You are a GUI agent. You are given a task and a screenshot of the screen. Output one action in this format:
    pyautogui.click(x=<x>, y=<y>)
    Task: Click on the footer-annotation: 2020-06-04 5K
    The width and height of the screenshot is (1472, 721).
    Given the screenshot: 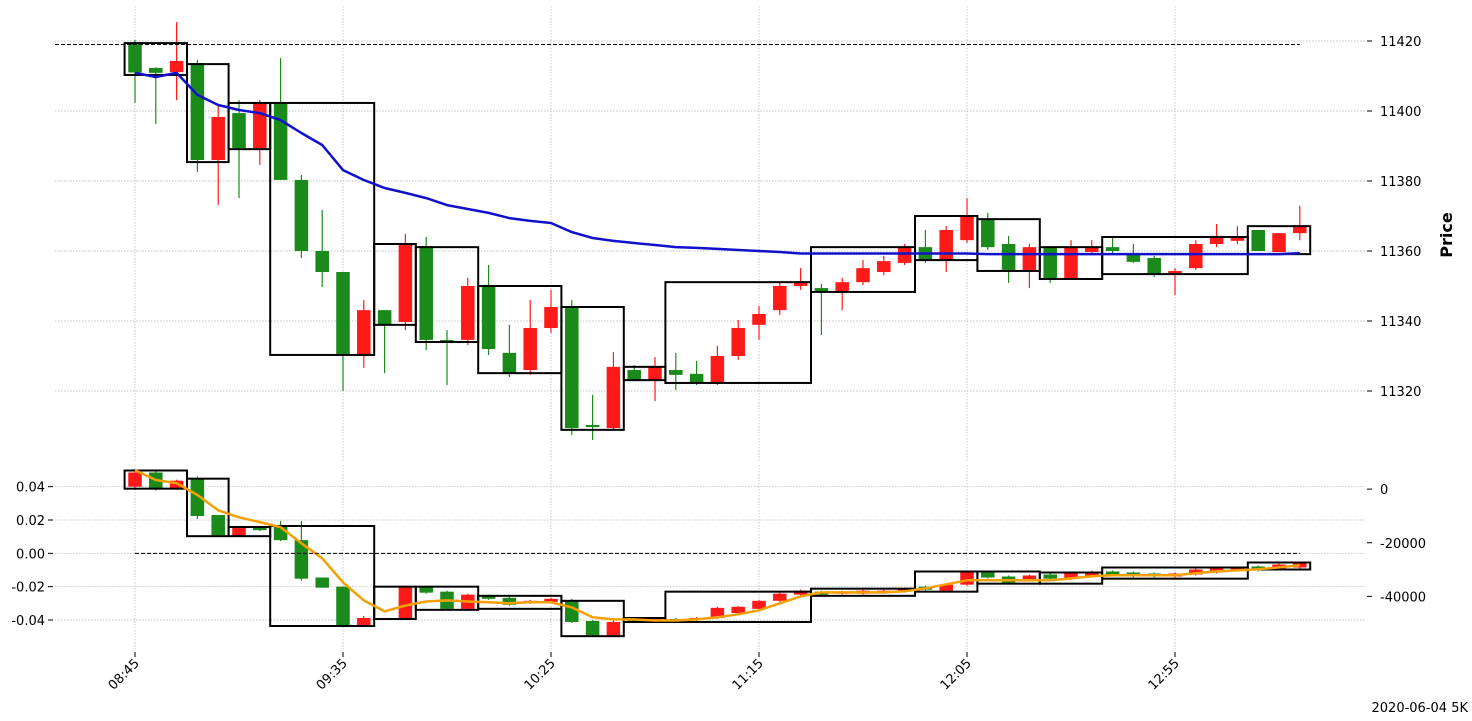 What is the action you would take?
    pyautogui.click(x=1420, y=708)
    